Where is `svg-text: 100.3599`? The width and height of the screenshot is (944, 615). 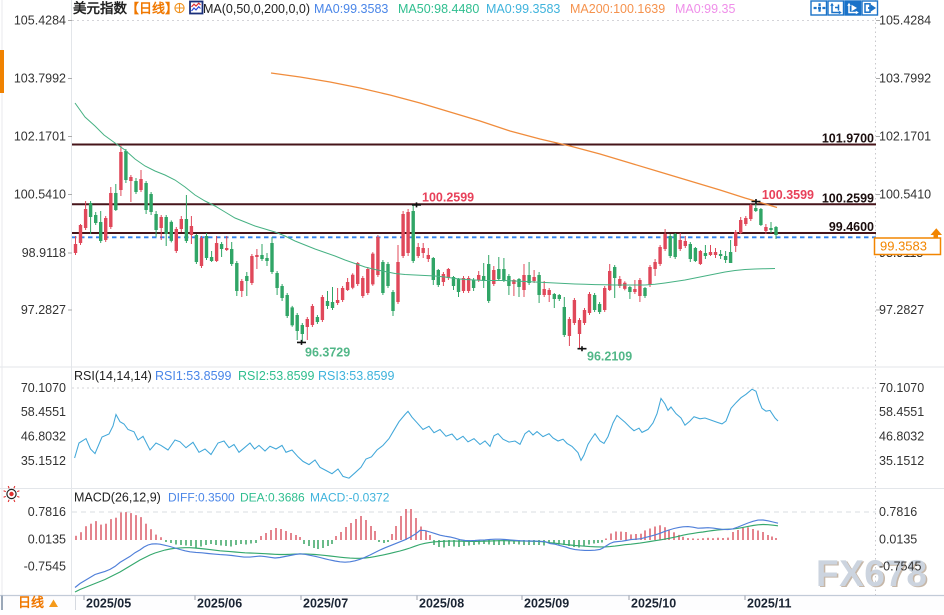
svg-text: 100.3599 is located at coordinates (788, 195).